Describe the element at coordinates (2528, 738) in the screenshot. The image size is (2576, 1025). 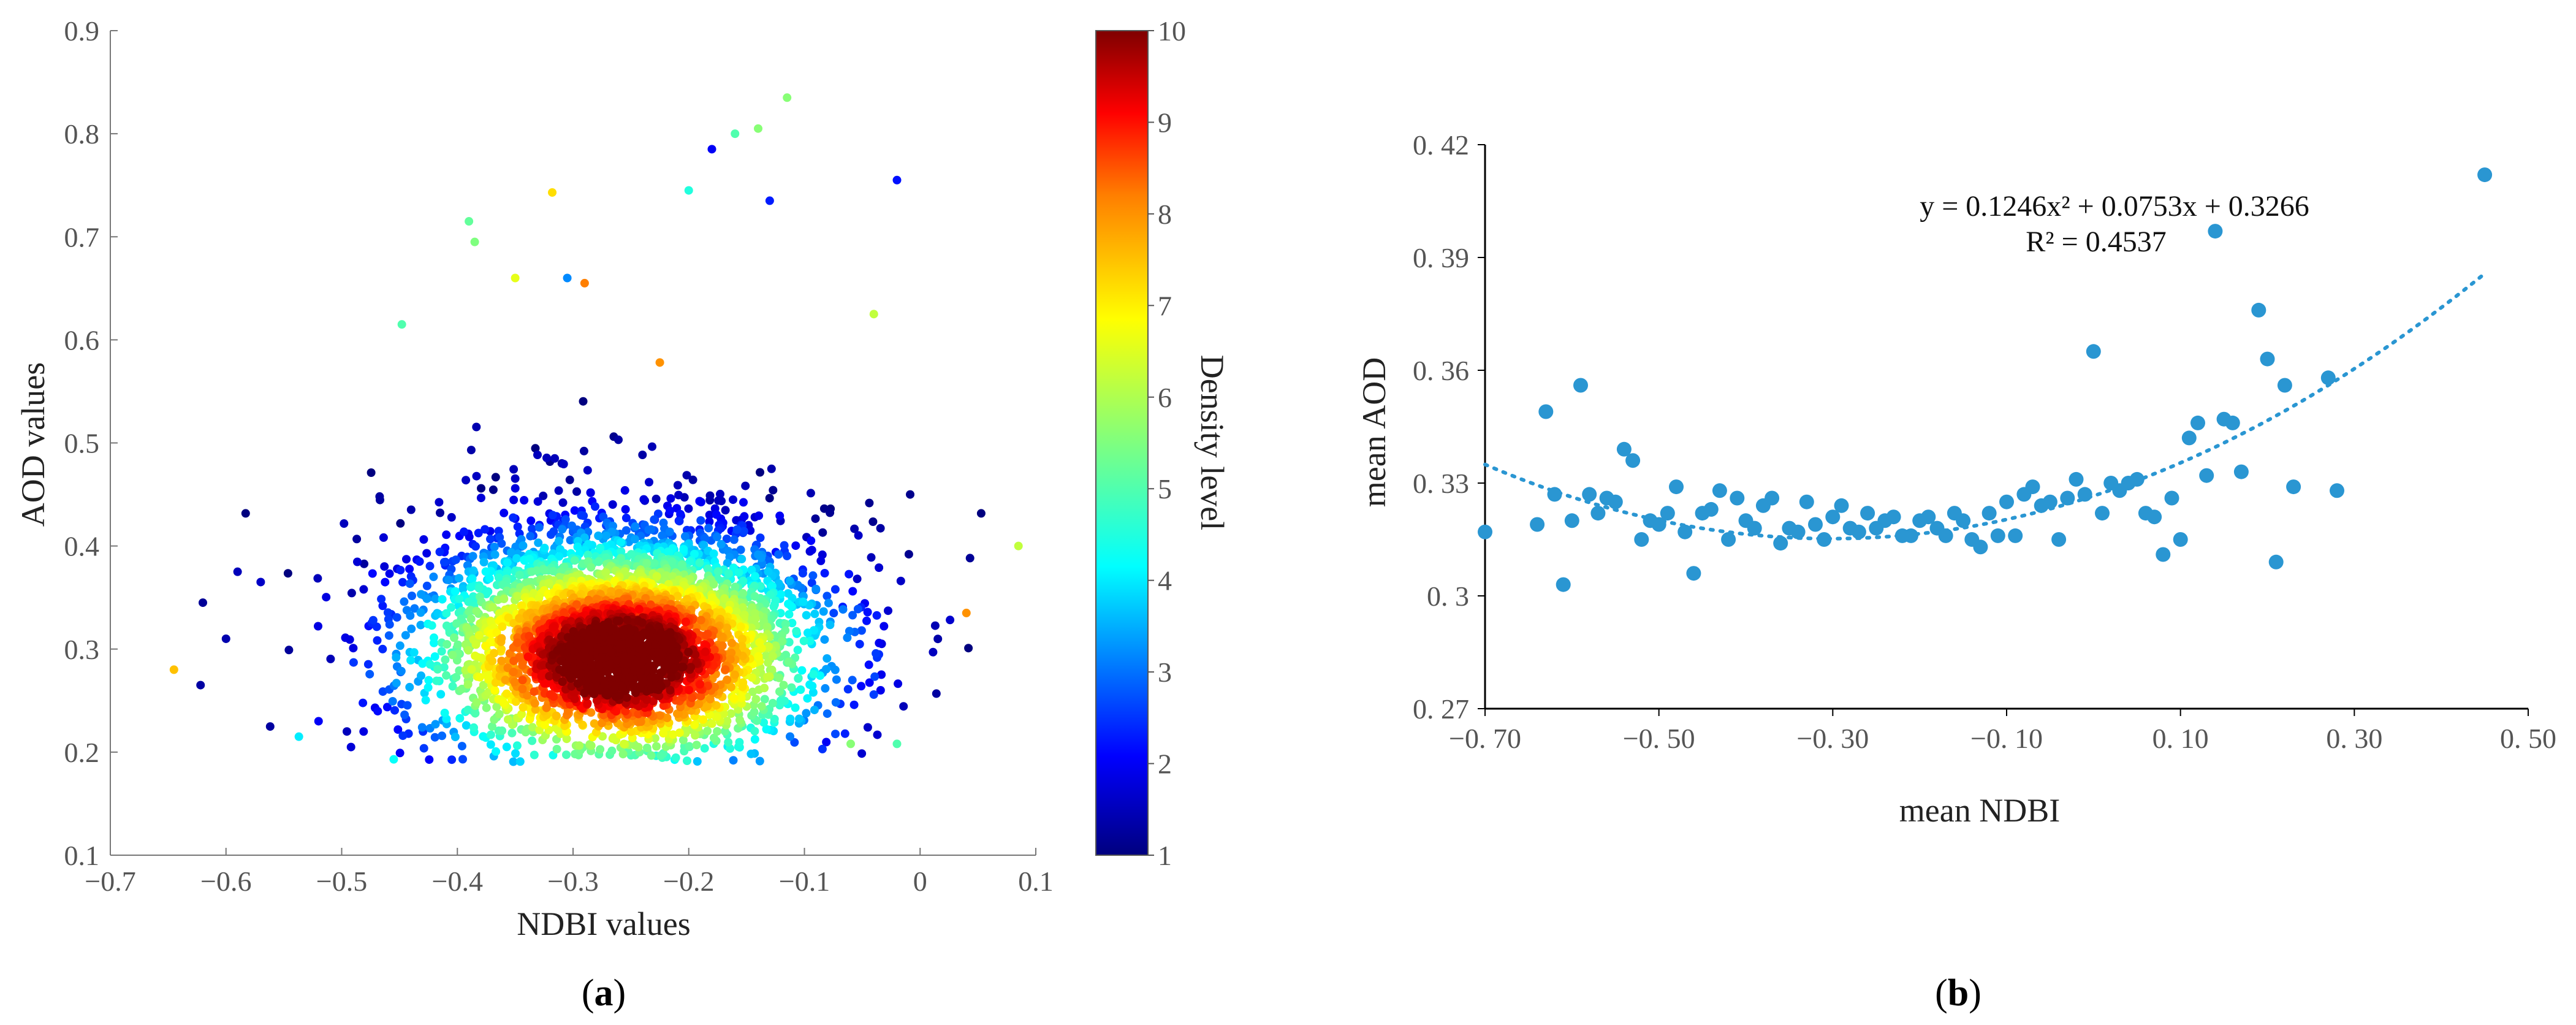
I see `x-tick-label: 0. 50` at that location.